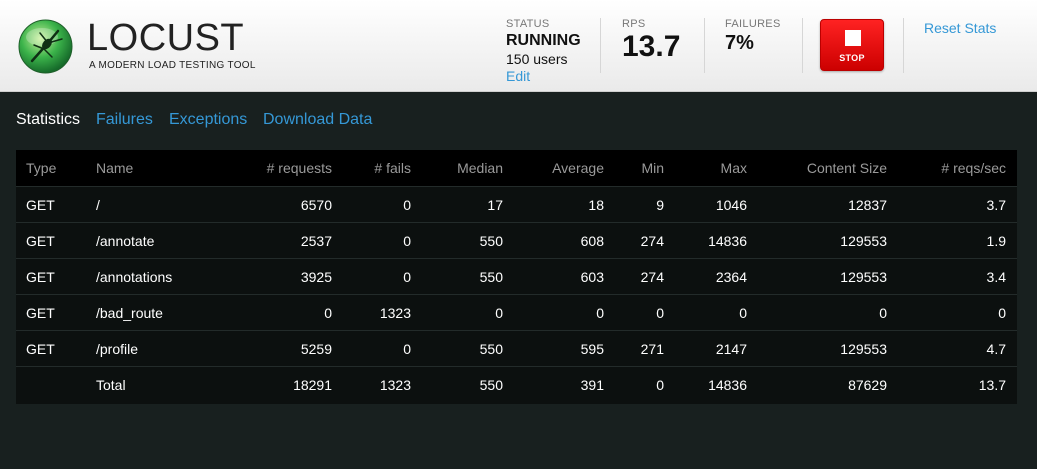 The image size is (1037, 469). What do you see at coordinates (299, 168) in the screenshot?
I see `header-requests: # requests` at bounding box center [299, 168].